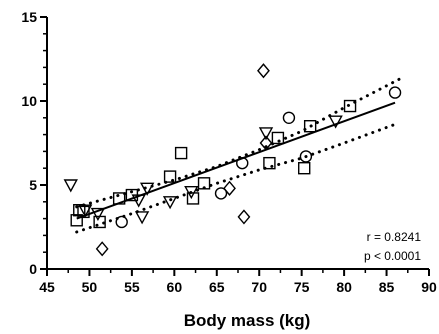 This screenshot has width=439, height=334. I want to click on y-tick-label: 5, so click(33, 185).